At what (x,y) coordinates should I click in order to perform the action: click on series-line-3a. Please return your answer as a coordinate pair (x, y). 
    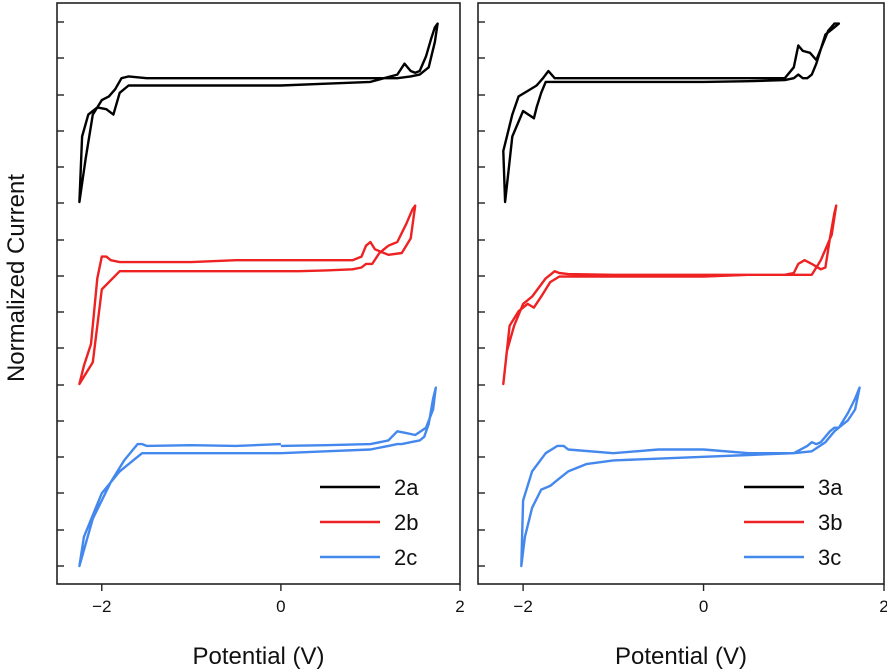
    Looking at the image, I should click on (671, 113).